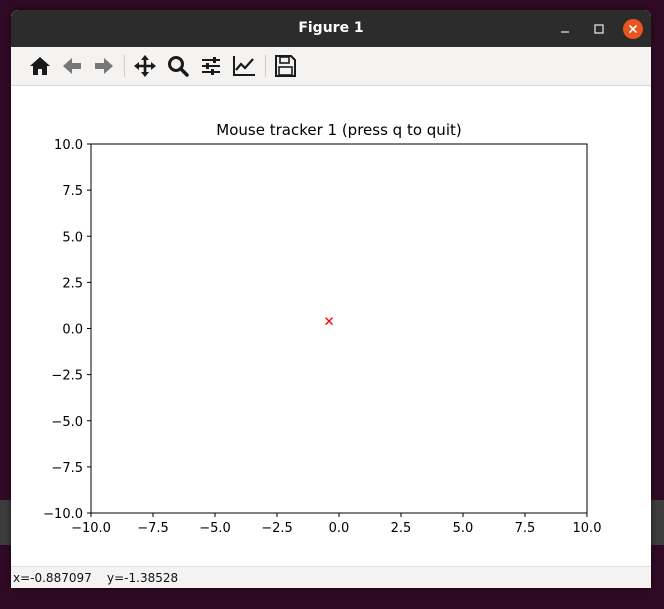 This screenshot has width=664, height=609. Describe the element at coordinates (63, 514) in the screenshot. I see `y-tick-label: −10.0` at that location.